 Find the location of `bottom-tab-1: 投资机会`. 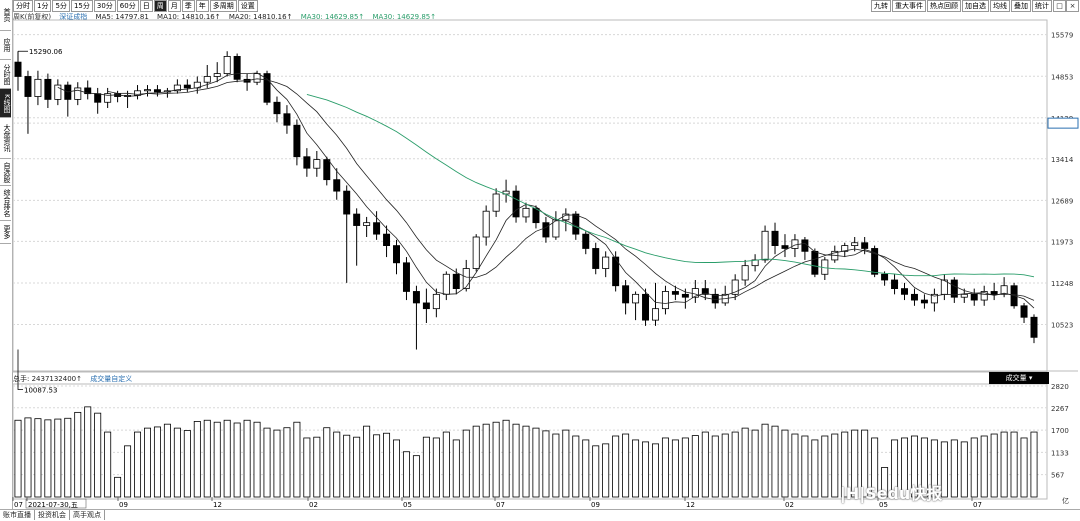

bottom-tab-1: 投资机会 is located at coordinates (52, 515).